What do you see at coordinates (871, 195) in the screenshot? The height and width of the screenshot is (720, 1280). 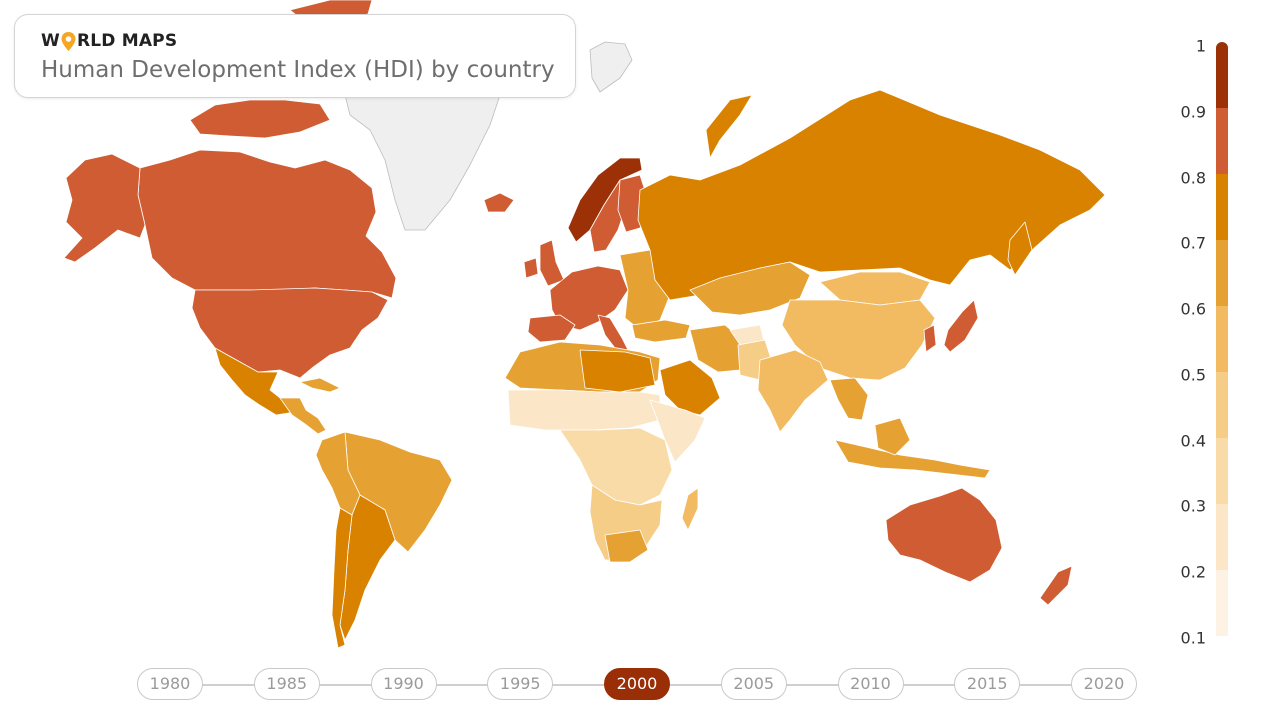 I see `region-russia` at bounding box center [871, 195].